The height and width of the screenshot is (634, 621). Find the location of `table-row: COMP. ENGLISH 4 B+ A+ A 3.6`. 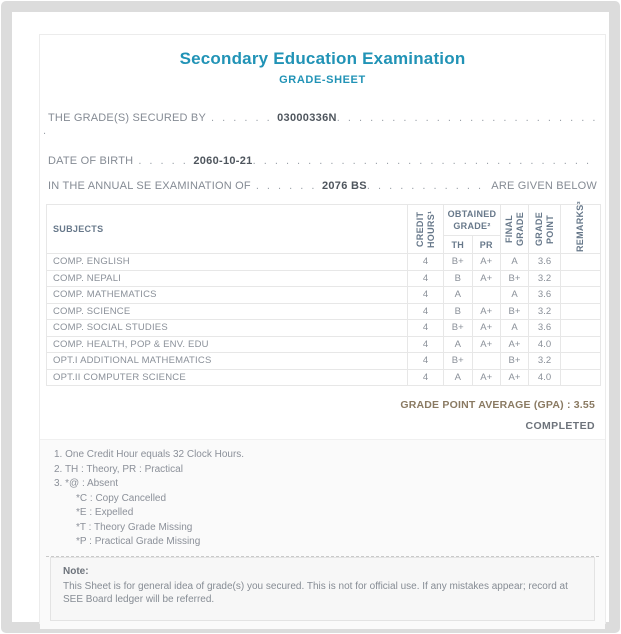

table-row: COMP. ENGLISH 4 B+ A+ A 3.6 is located at coordinates (323, 262).